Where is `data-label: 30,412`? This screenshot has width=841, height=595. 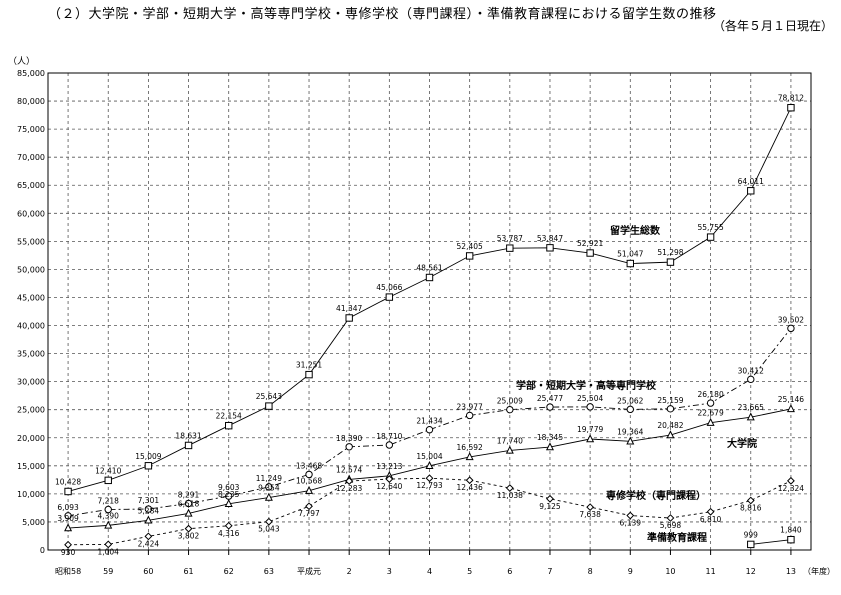
data-label: 30,412 is located at coordinates (751, 370).